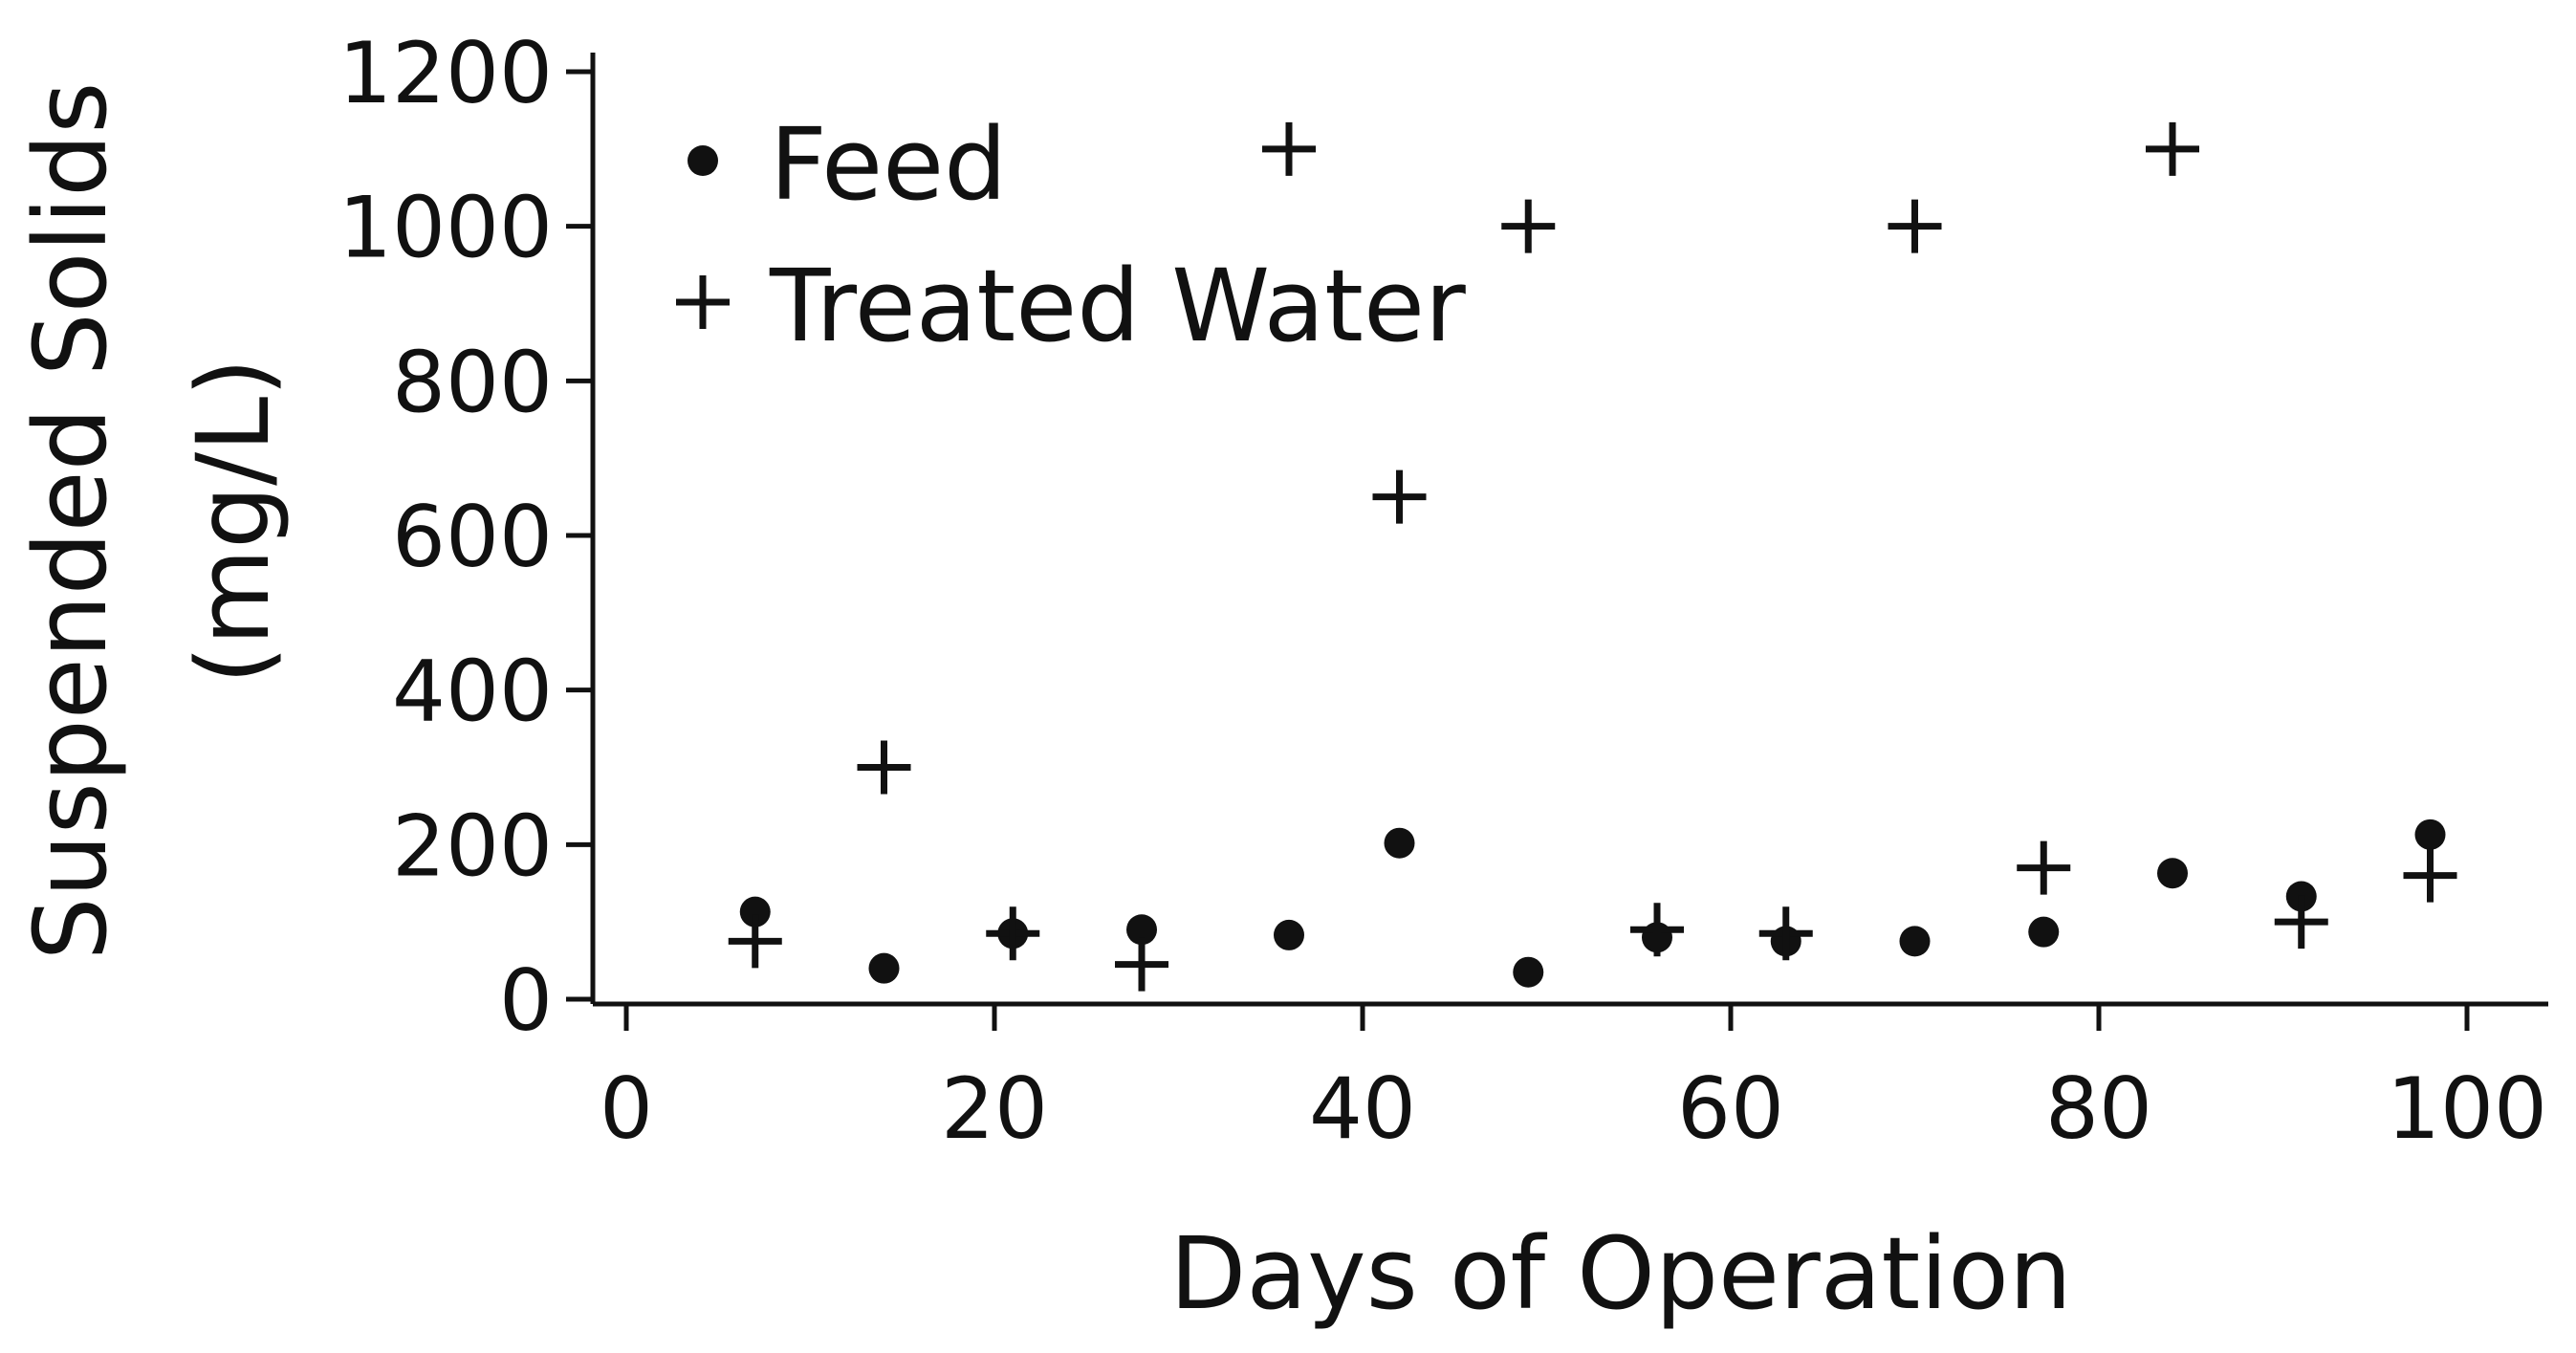  I want to click on x-tick-label: 100, so click(2467, 1109).